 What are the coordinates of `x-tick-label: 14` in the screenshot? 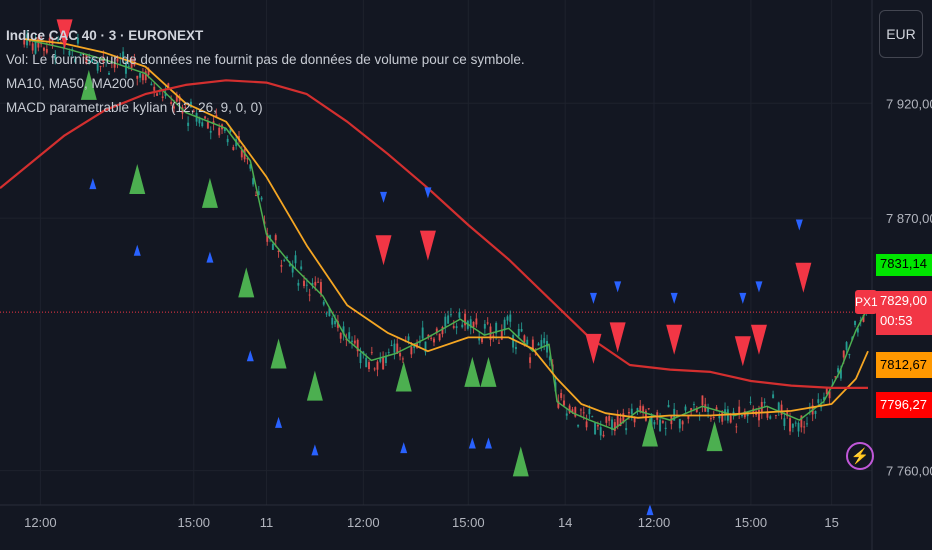 It's located at (565, 522).